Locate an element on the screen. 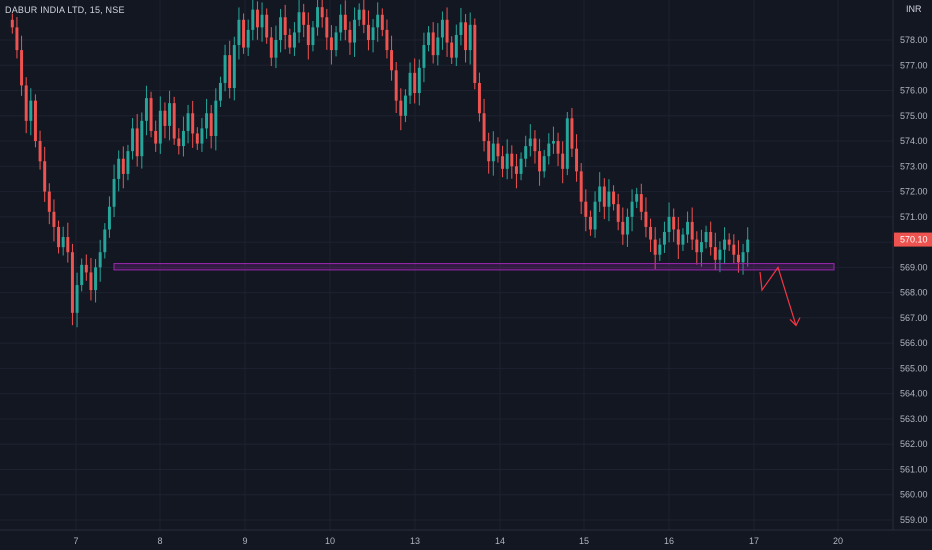 This screenshot has height=550, width=932. price-tick-label: 565.00 is located at coordinates (914, 368).